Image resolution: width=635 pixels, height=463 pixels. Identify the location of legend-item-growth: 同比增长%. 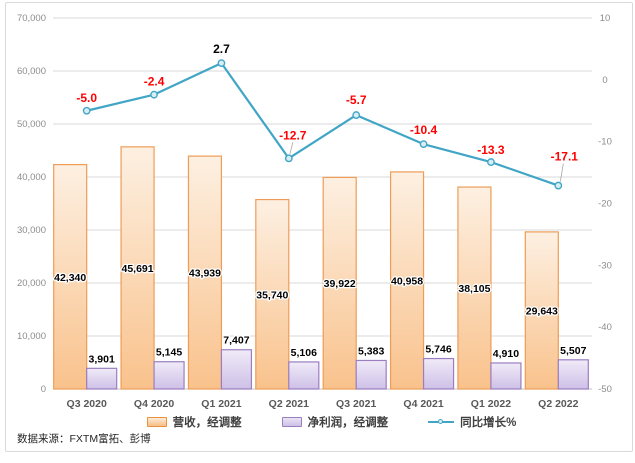
(472, 422).